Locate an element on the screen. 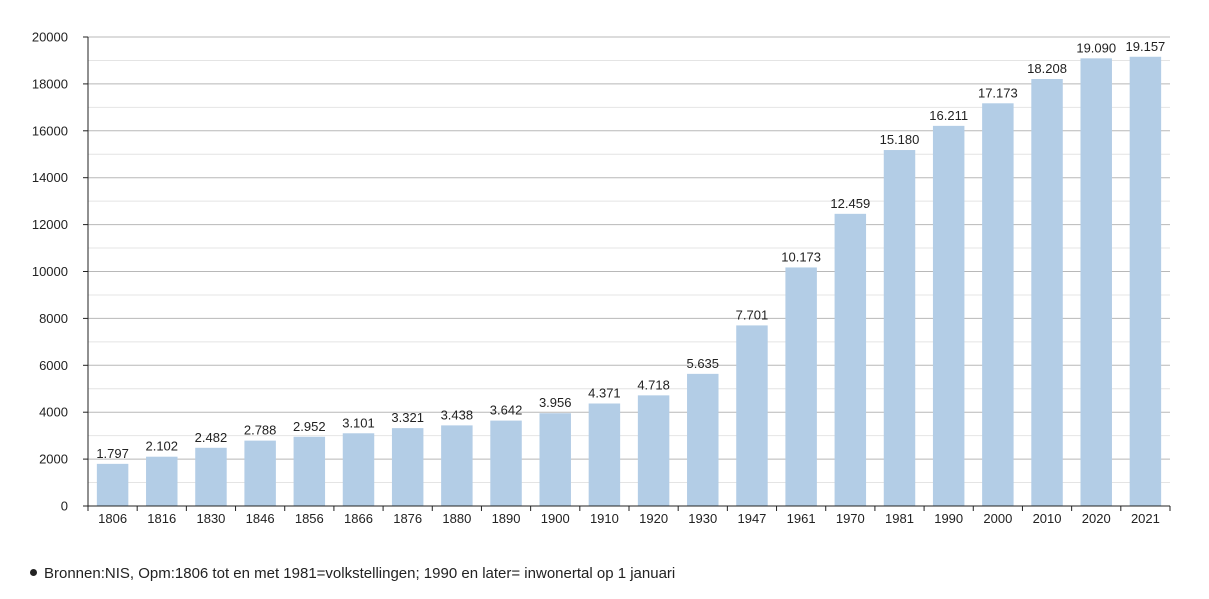  x-tick-label-2021: 2021 is located at coordinates (1145, 518).